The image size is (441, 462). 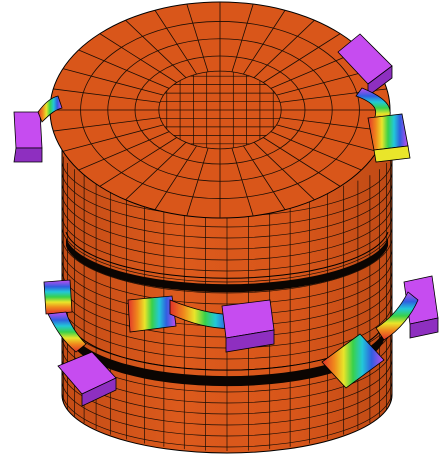 What do you see at coordinates (227, 358) in the screenshot?
I see `lower-groove` at bounding box center [227, 358].